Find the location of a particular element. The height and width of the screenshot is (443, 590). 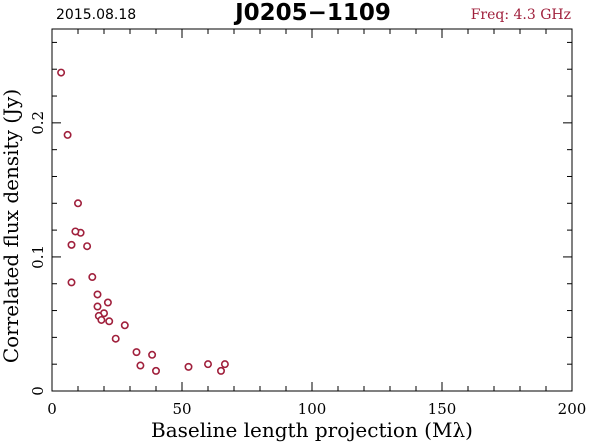

date-label: 2015.08.18 is located at coordinates (96, 15).